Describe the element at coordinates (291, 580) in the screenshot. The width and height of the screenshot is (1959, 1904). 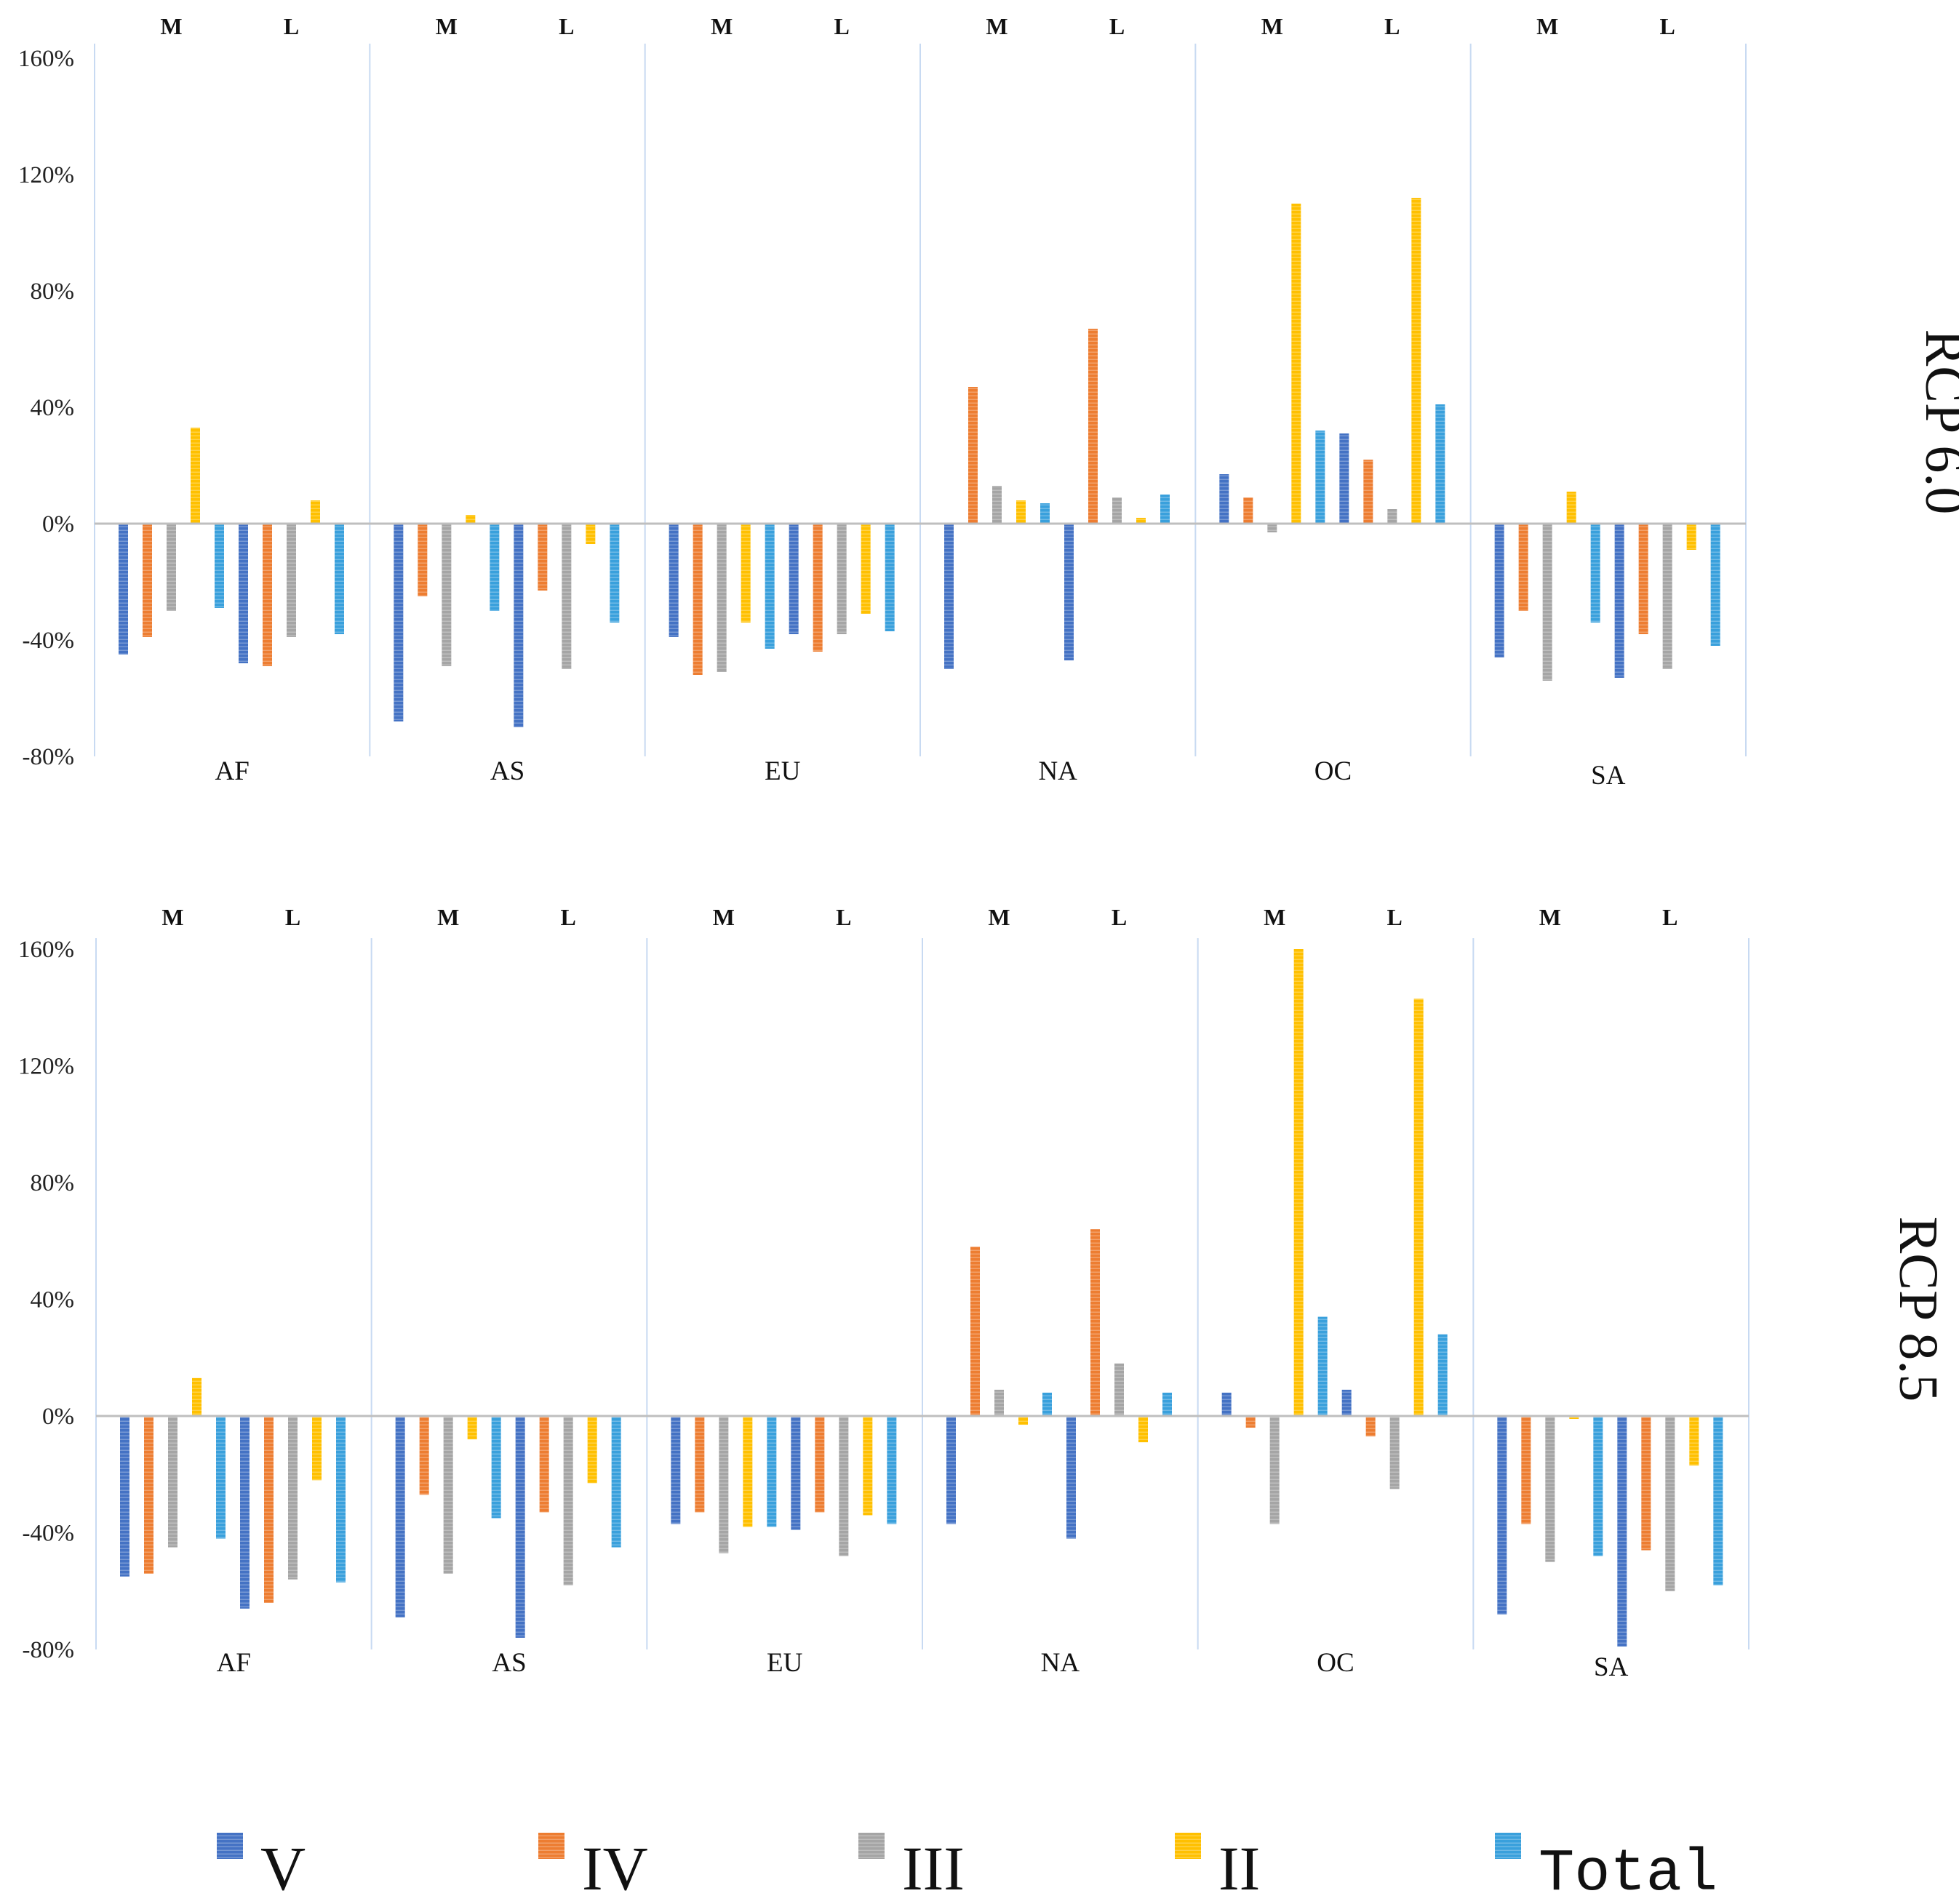
I see `bar-af-l-iii-hatch` at that location.